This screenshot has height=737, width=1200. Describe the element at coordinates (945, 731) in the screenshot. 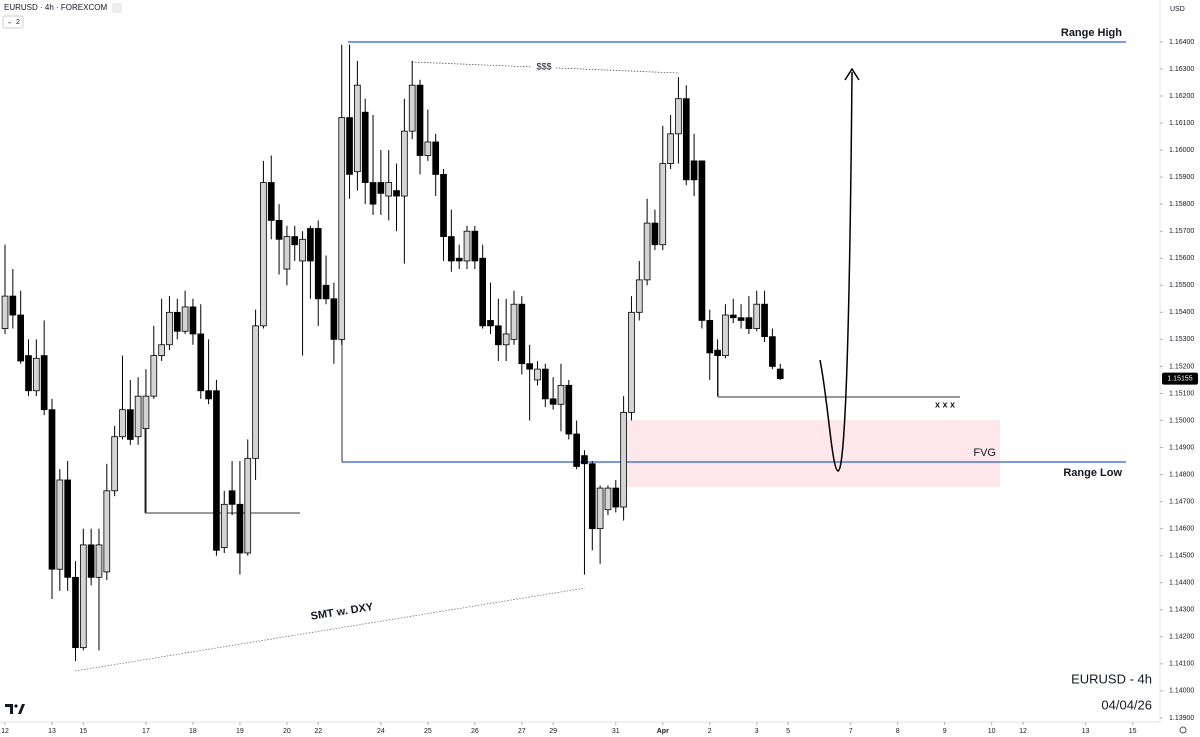

I see `x-tick-label: 9` at that location.